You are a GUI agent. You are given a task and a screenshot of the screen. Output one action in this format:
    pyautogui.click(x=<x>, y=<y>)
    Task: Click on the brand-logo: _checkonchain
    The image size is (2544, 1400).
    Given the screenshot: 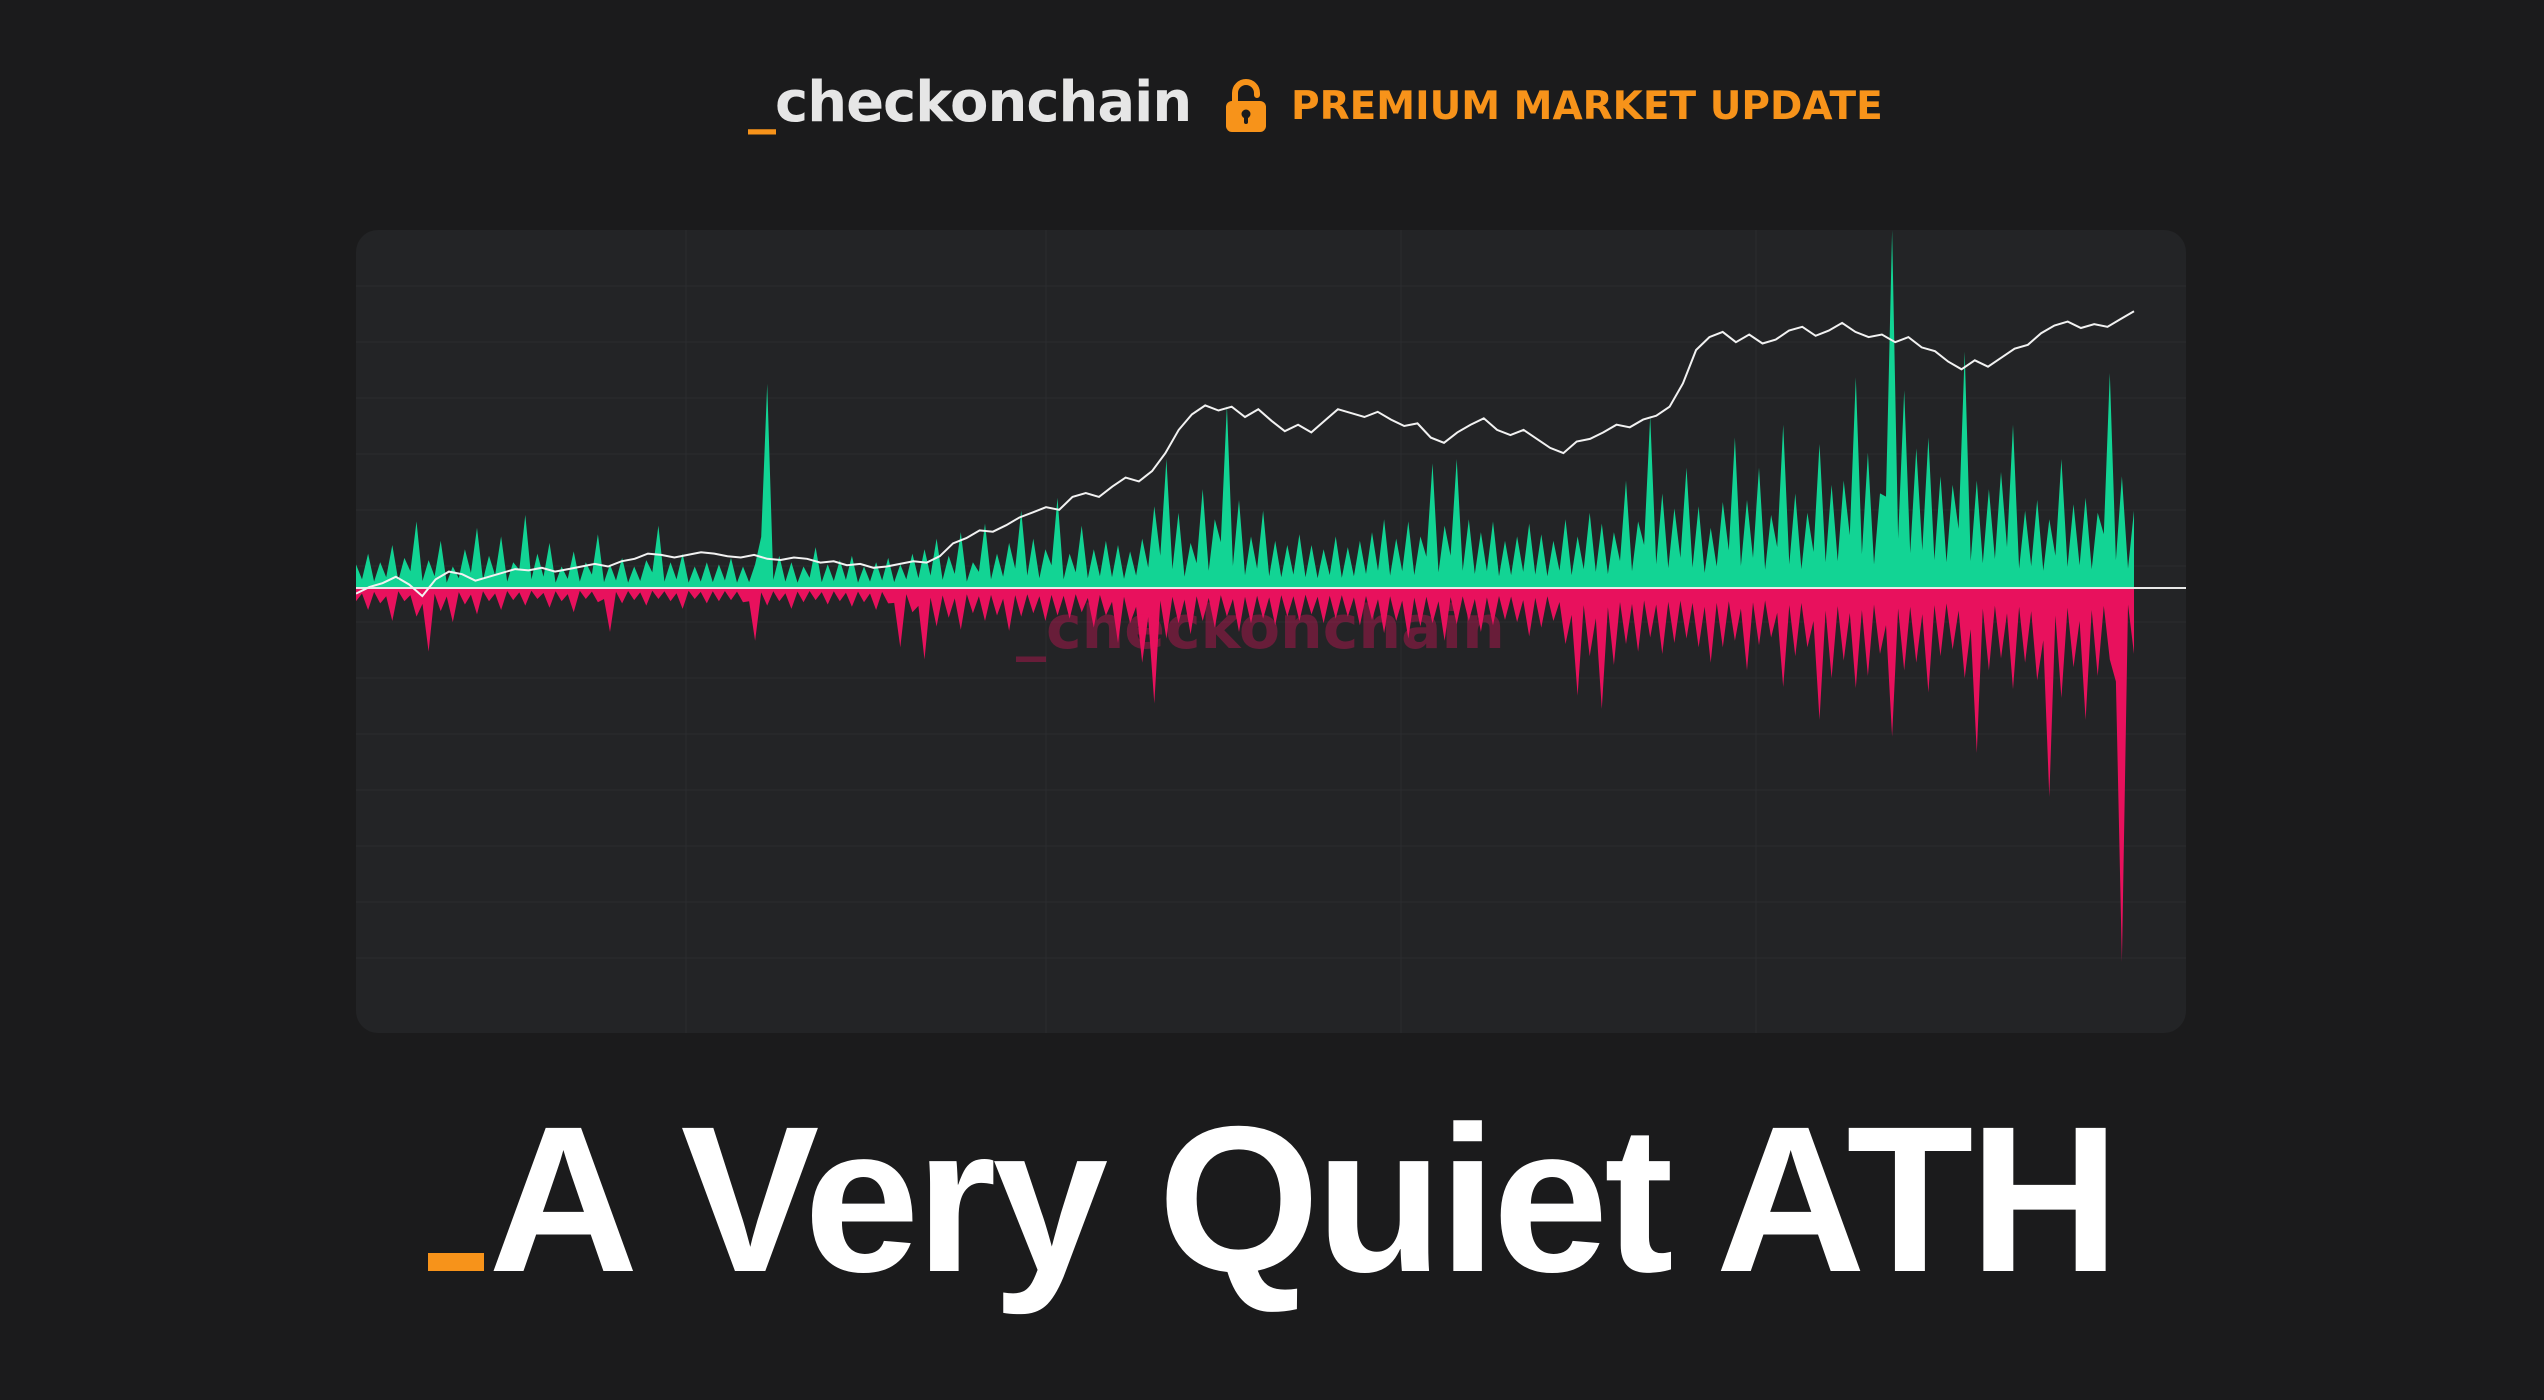 What is the action you would take?
    pyautogui.click(x=970, y=102)
    